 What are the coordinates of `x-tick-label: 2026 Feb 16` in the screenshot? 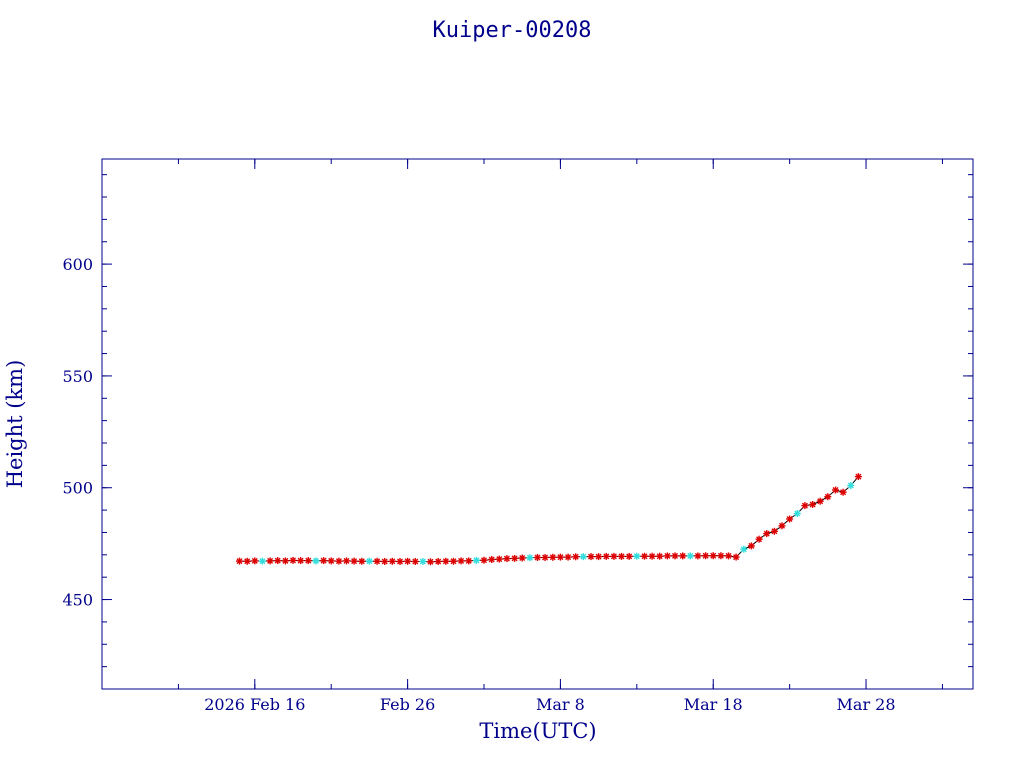 It's located at (254, 704).